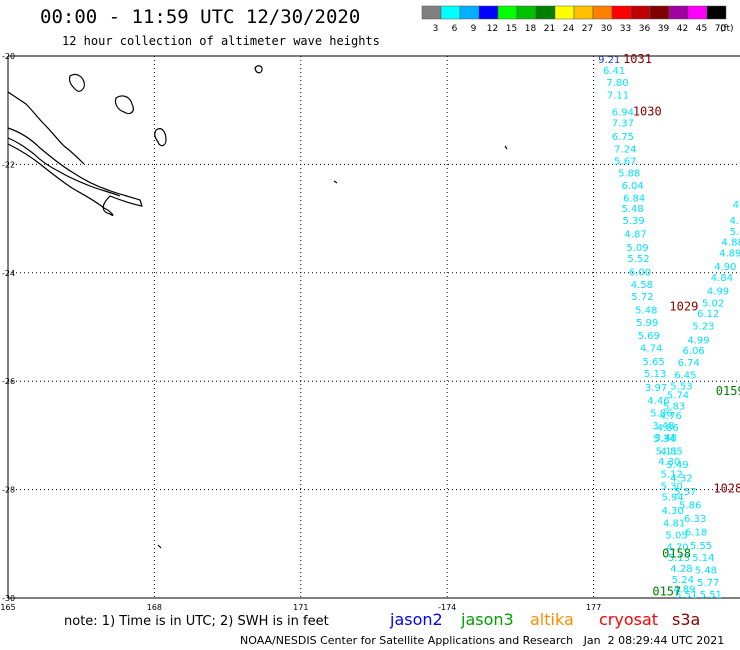 Image resolution: width=740 pixels, height=650 pixels. Describe the element at coordinates (713, 303) in the screenshot. I see `wave-height-value: 5.02` at that location.